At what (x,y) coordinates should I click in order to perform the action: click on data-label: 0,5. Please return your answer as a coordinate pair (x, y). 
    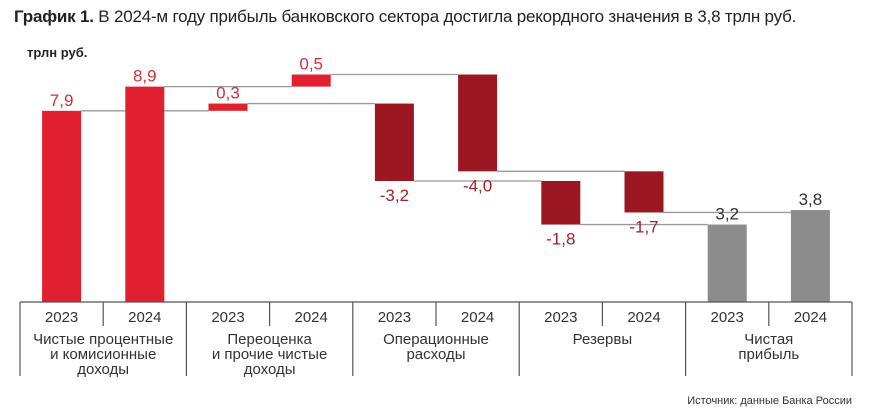
    Looking at the image, I should click on (311, 64).